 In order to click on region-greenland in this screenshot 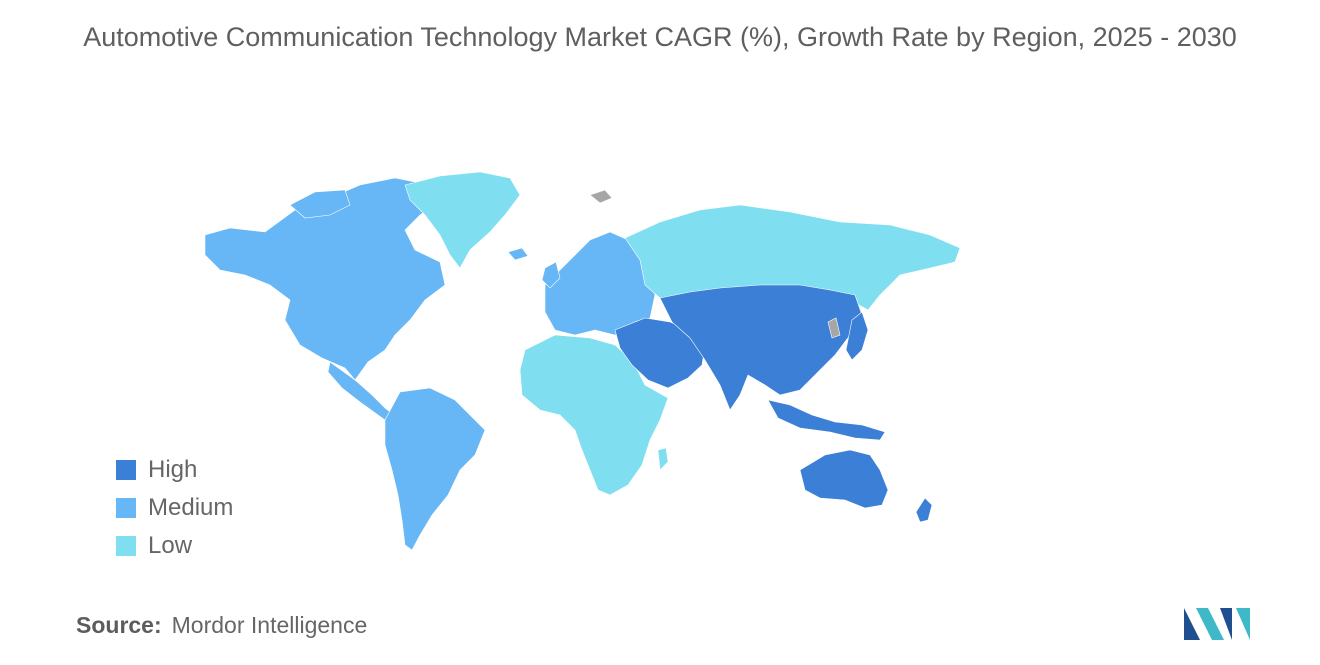, I will do `click(462, 220)`.